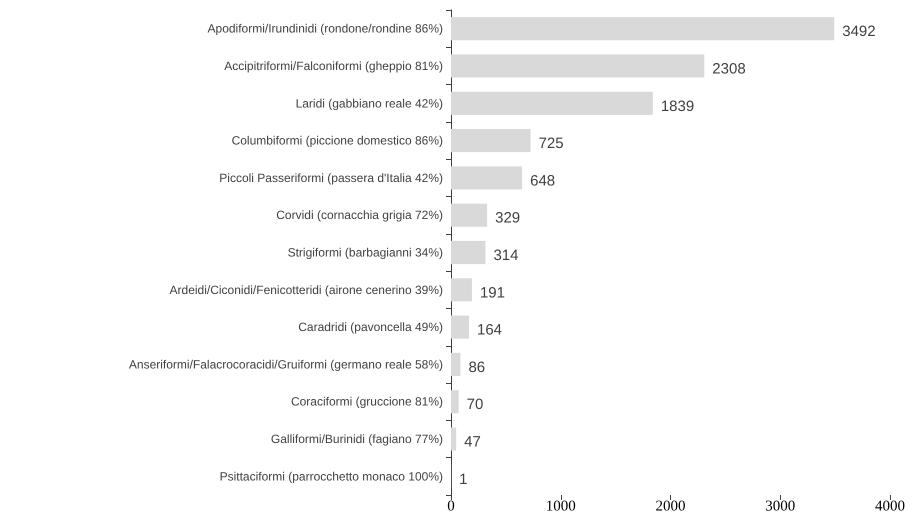  Describe the element at coordinates (780, 506) in the screenshot. I see `x-tick-label: 3000` at that location.